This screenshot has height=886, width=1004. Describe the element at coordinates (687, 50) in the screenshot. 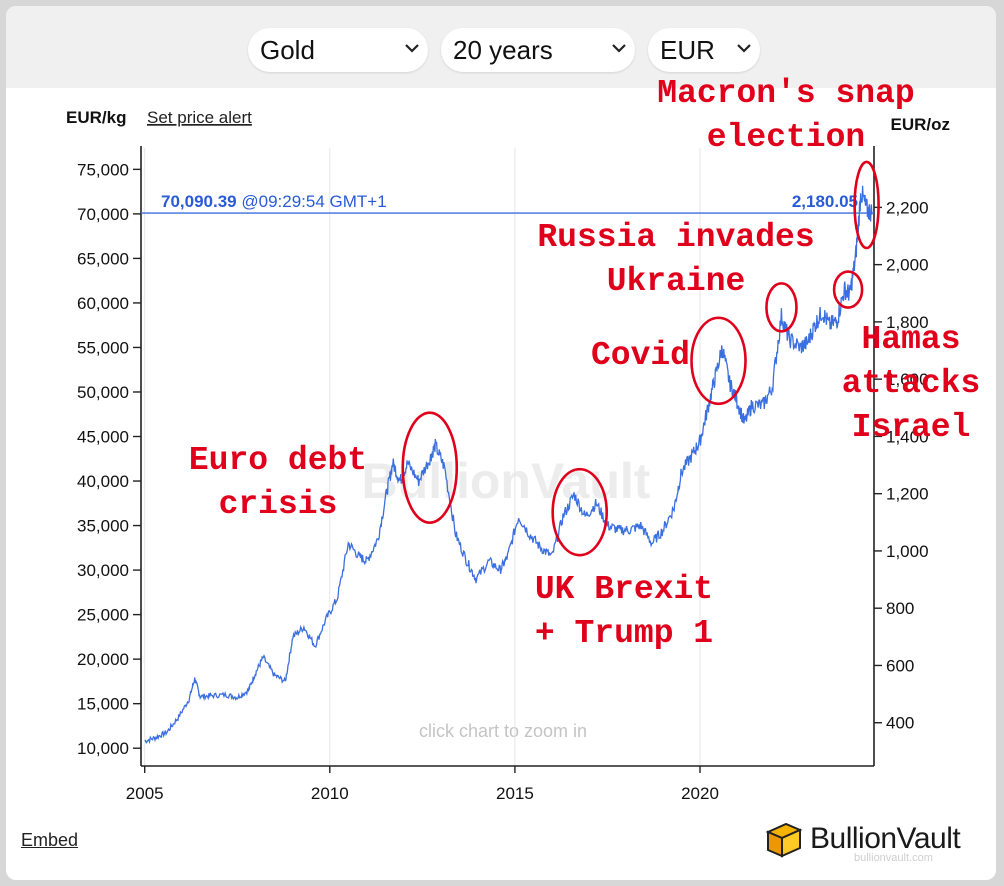

I see `currency-select-value: EUR` at that location.